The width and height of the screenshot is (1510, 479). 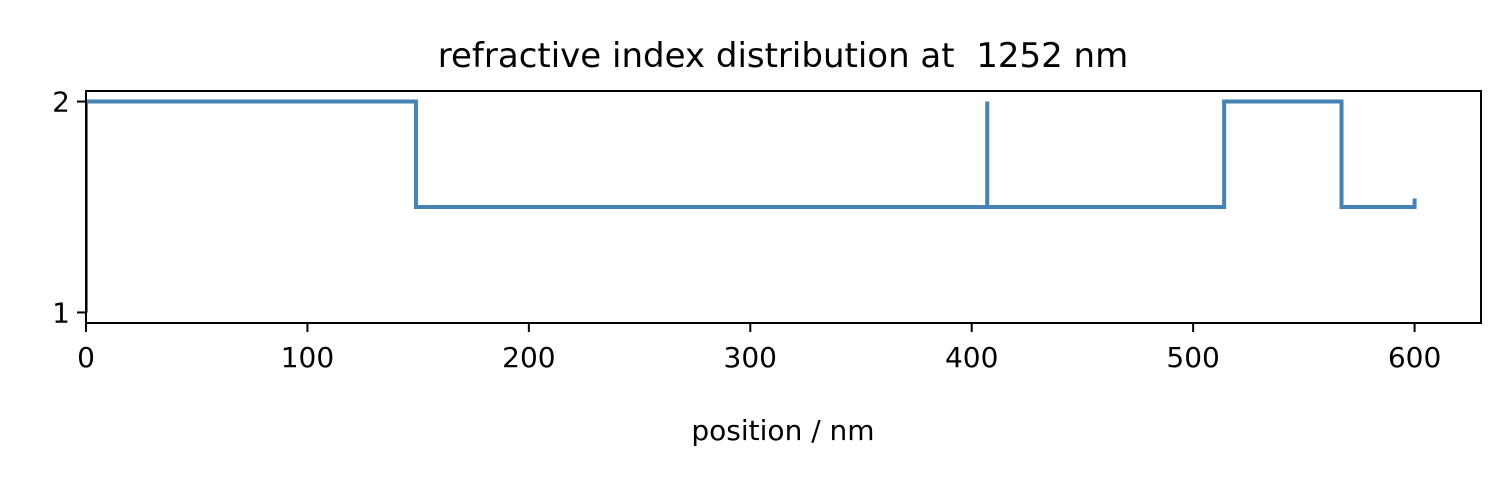 What do you see at coordinates (61, 312) in the screenshot?
I see `y-tick-label: 1` at bounding box center [61, 312].